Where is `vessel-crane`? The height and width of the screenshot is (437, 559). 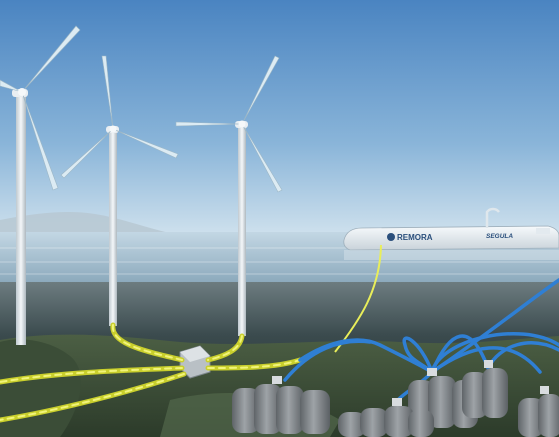 vessel-crane is located at coordinates (492, 217).